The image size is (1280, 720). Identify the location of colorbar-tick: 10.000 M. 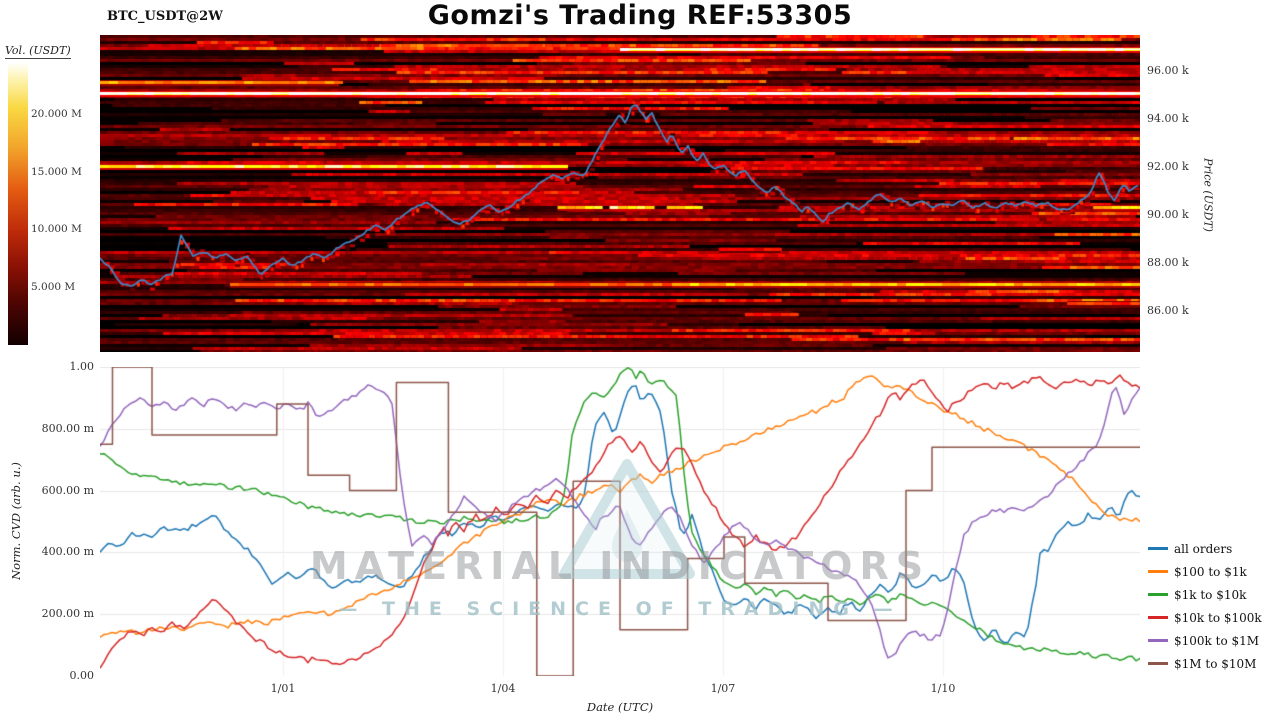
(56, 229).